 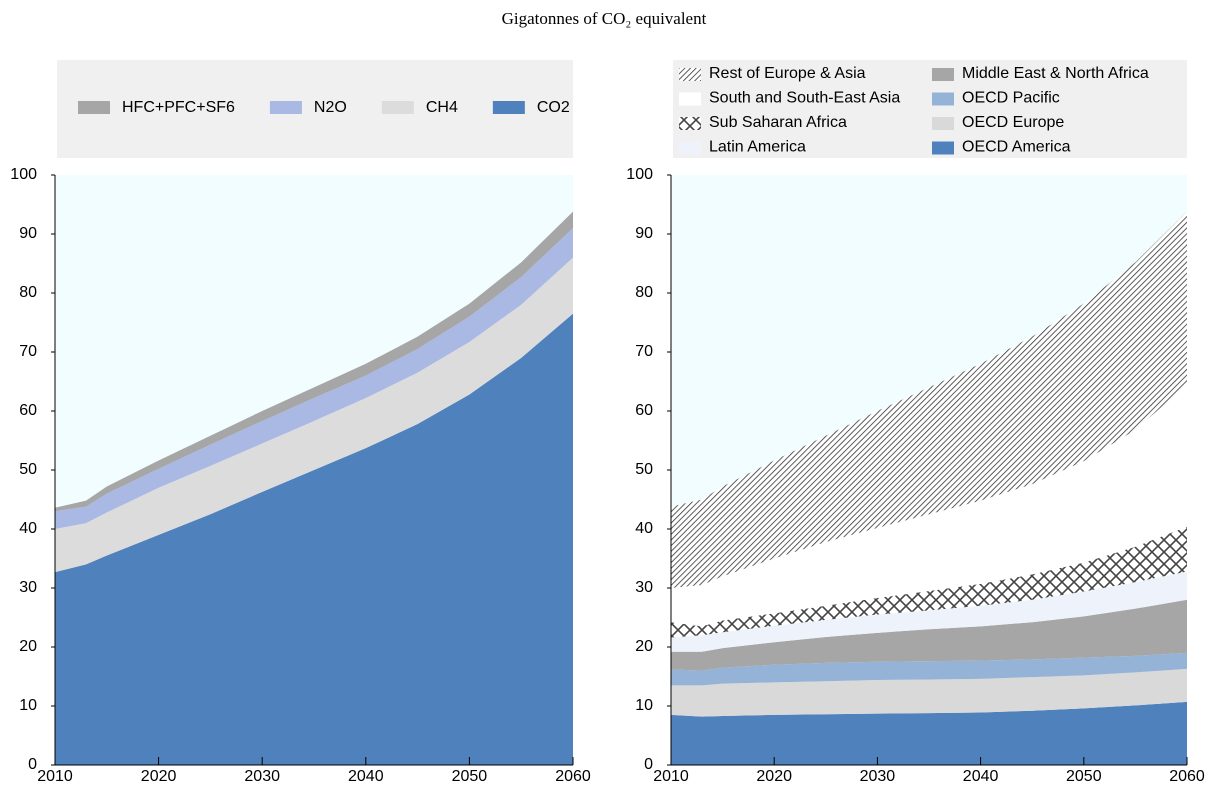 I want to click on legend-label: CO2, so click(x=553, y=107).